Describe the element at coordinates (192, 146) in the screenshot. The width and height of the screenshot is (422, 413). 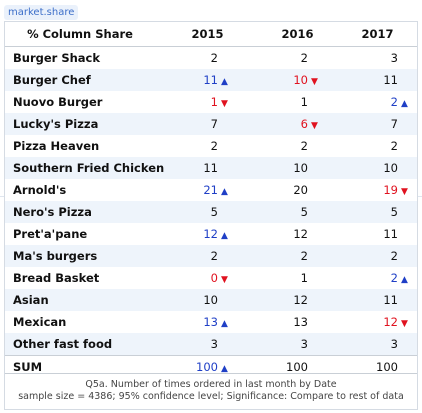
I see `cell-2015: 2` at that location.